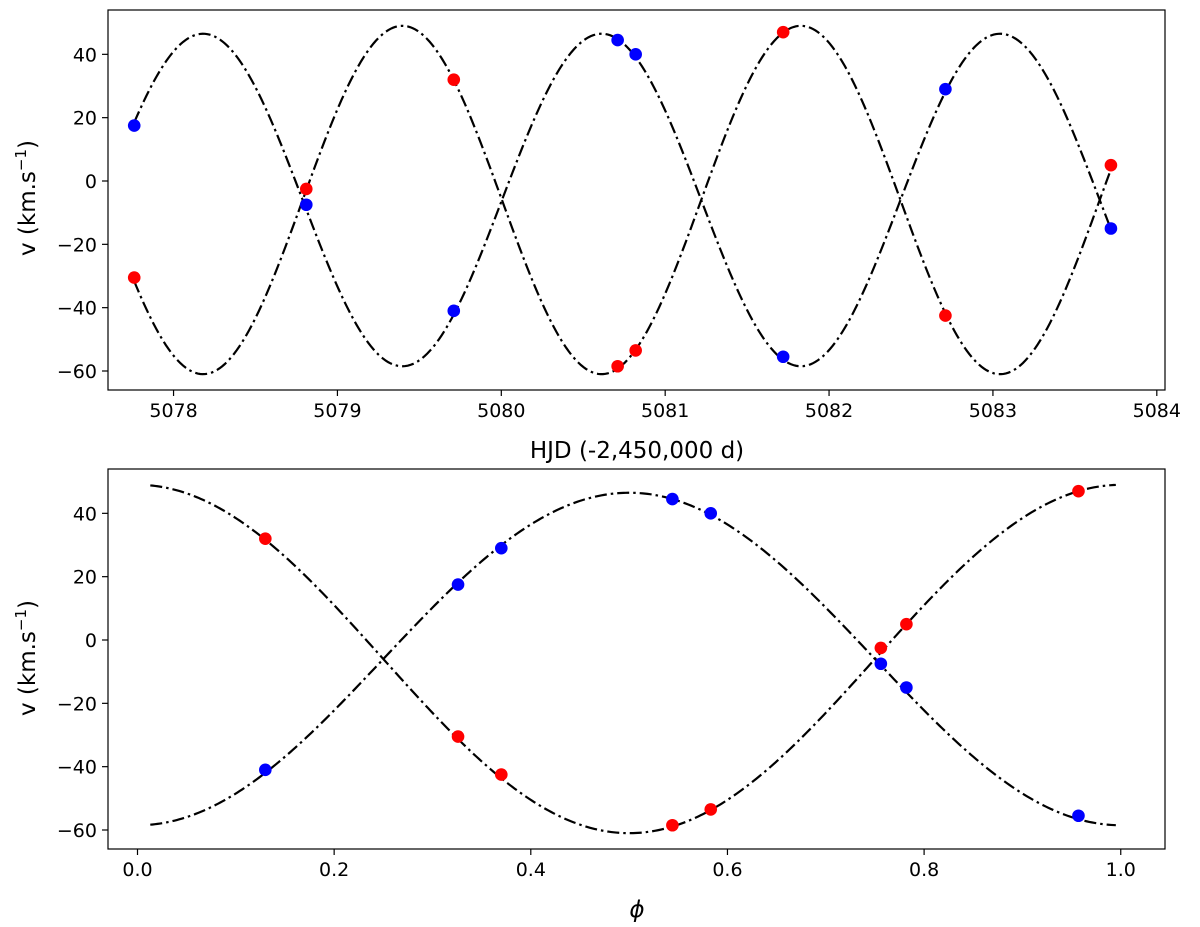 This screenshot has width=1200, height=927. Describe the element at coordinates (1121, 870) in the screenshot. I see `x-tick-label: 1.0` at that location.